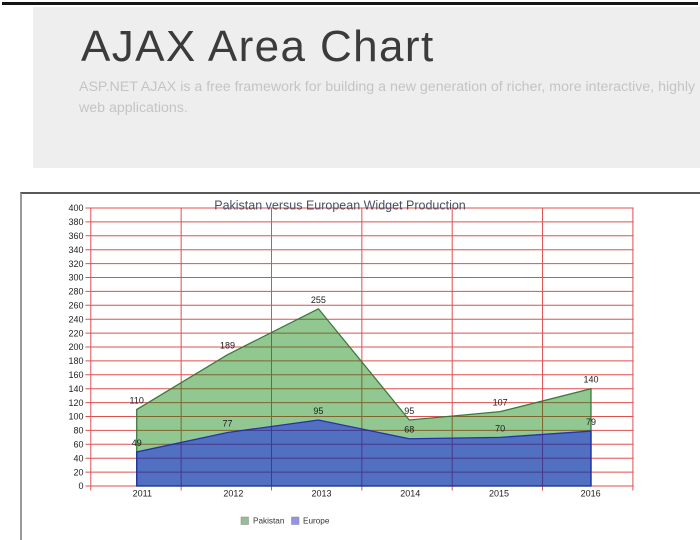  What do you see at coordinates (78, 472) in the screenshot?
I see `svg-text: 20` at bounding box center [78, 472].